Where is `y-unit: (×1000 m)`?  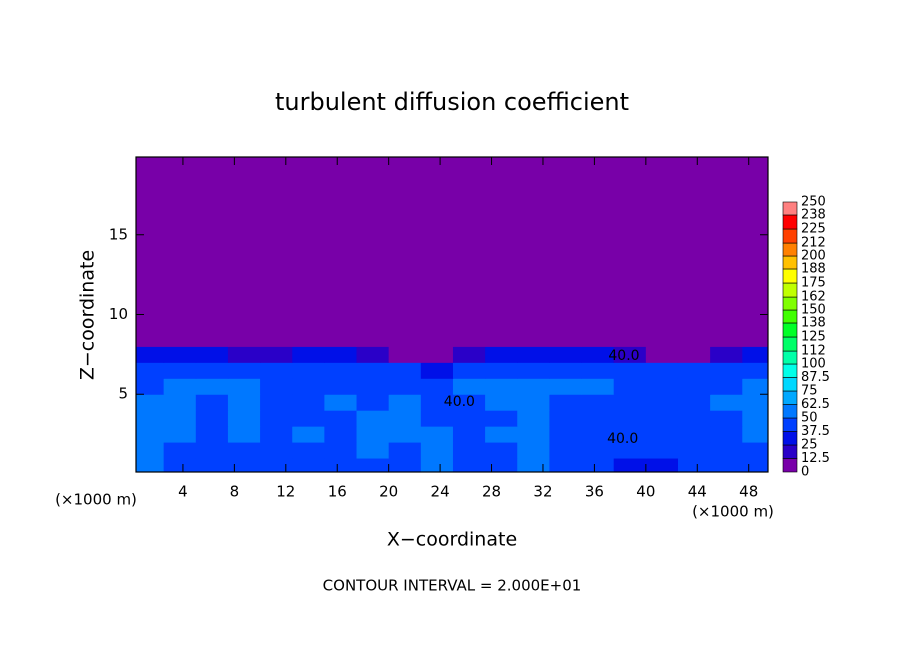 y-unit: (×1000 m) is located at coordinates (96, 500).